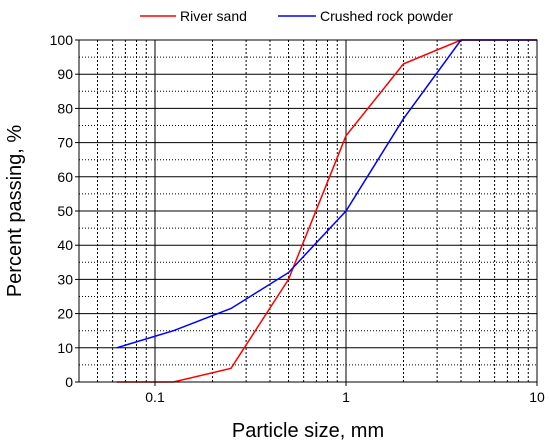 The width and height of the screenshot is (550, 443). Describe the element at coordinates (346, 397) in the screenshot. I see `x-tick-label: 1` at that location.